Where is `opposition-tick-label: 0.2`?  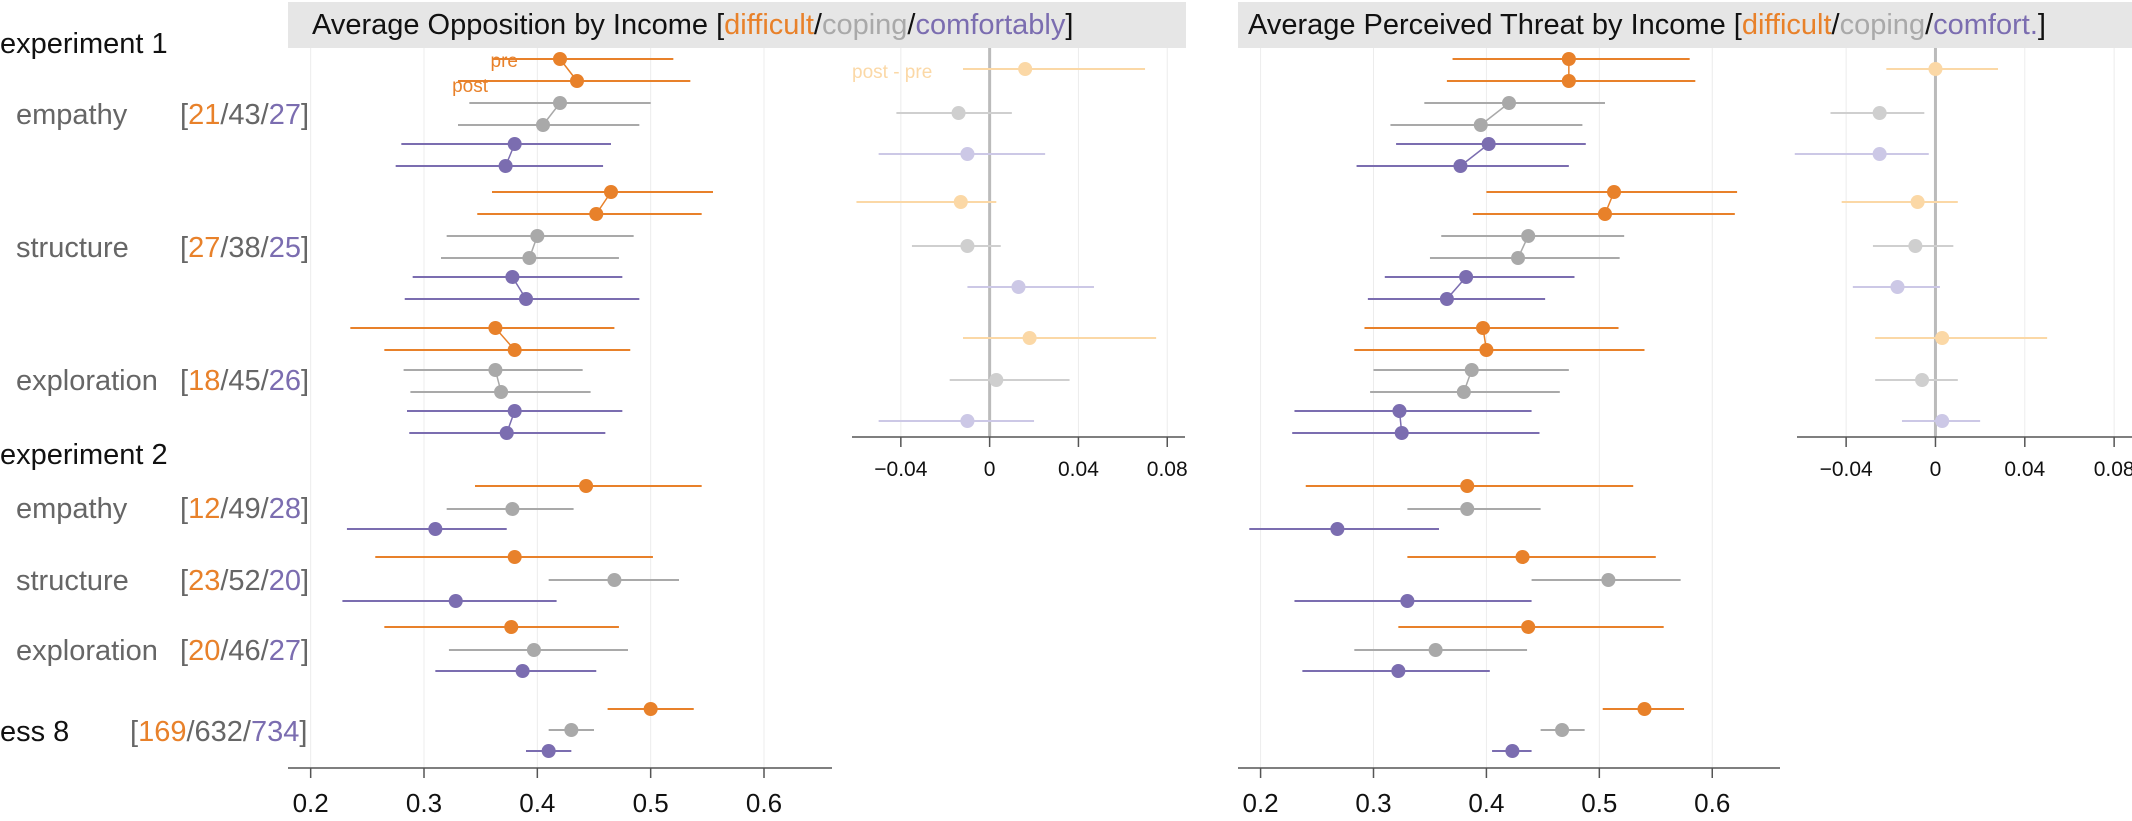
opposition-tick-label: 0.2 is located at coordinates (311, 803).